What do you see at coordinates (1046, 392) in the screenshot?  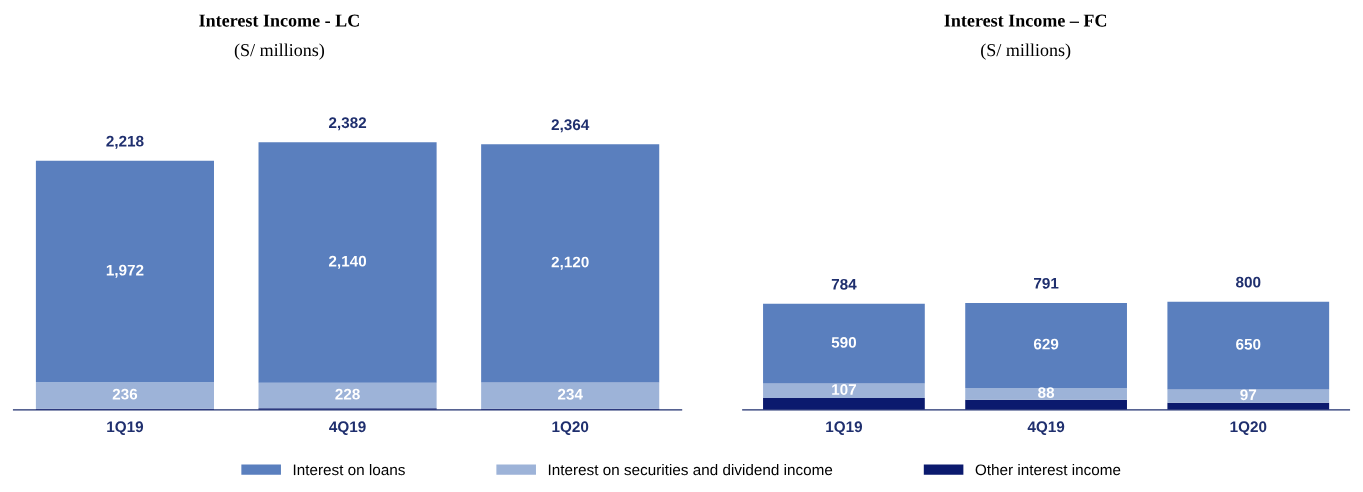 I see `data-label: 88` at bounding box center [1046, 392].